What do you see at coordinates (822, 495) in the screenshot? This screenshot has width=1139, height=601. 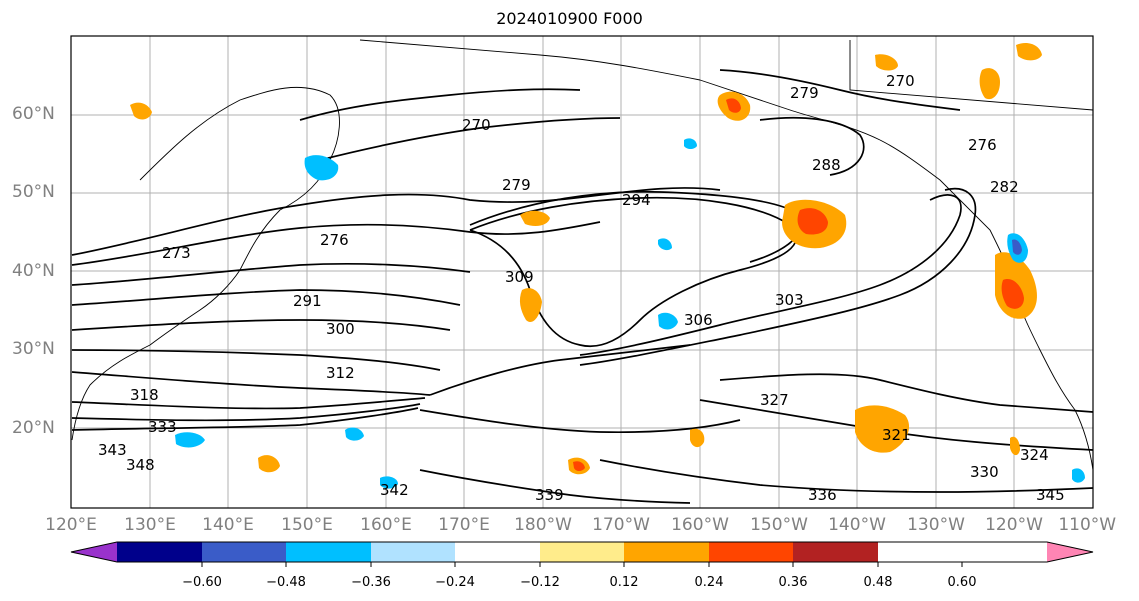 I see `contour-label: 336` at bounding box center [822, 495].